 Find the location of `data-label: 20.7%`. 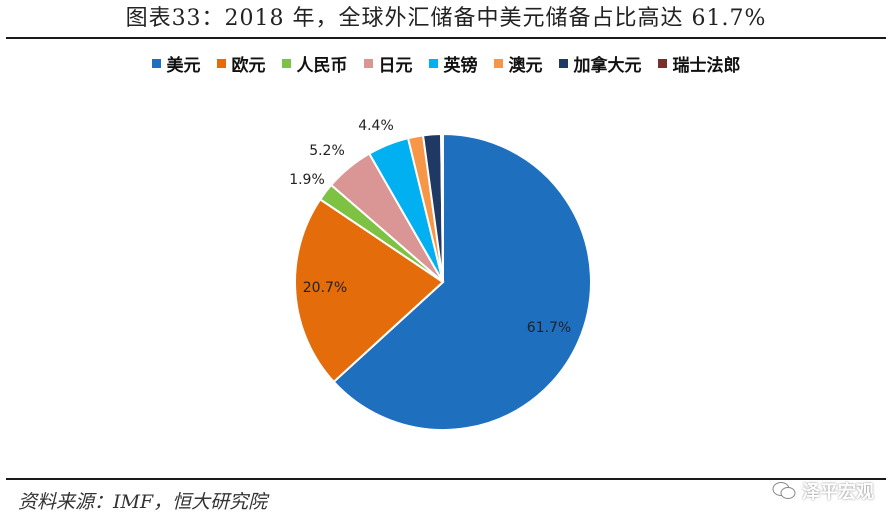

data-label: 20.7% is located at coordinates (325, 288).